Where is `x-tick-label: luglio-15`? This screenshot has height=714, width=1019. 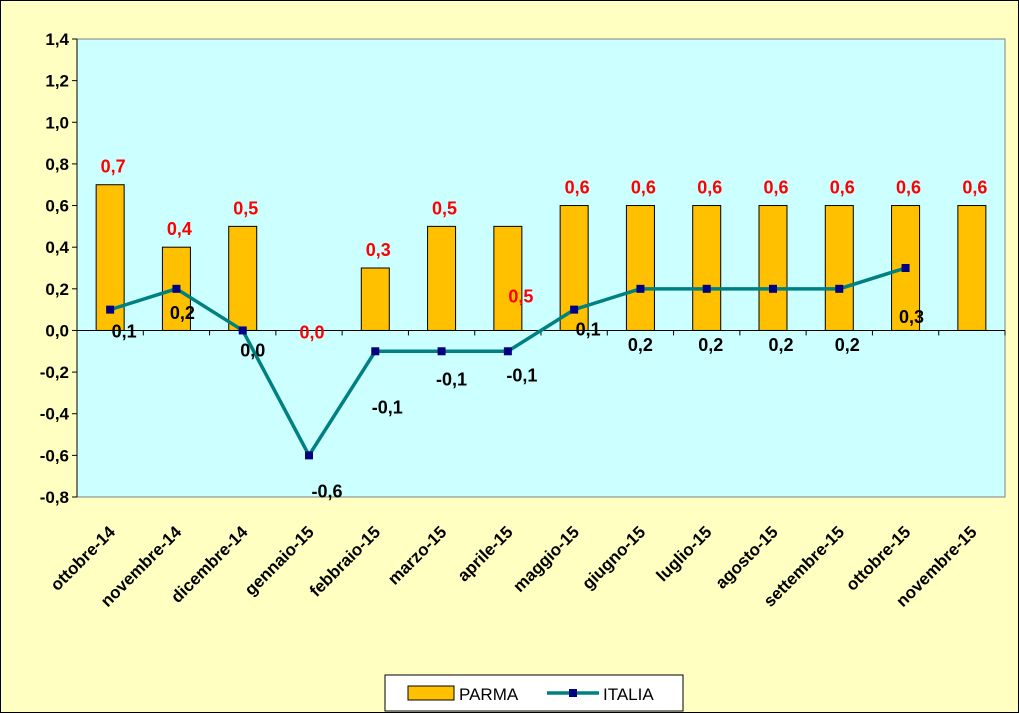 x-tick-label: luglio-15 is located at coordinates (684, 553).